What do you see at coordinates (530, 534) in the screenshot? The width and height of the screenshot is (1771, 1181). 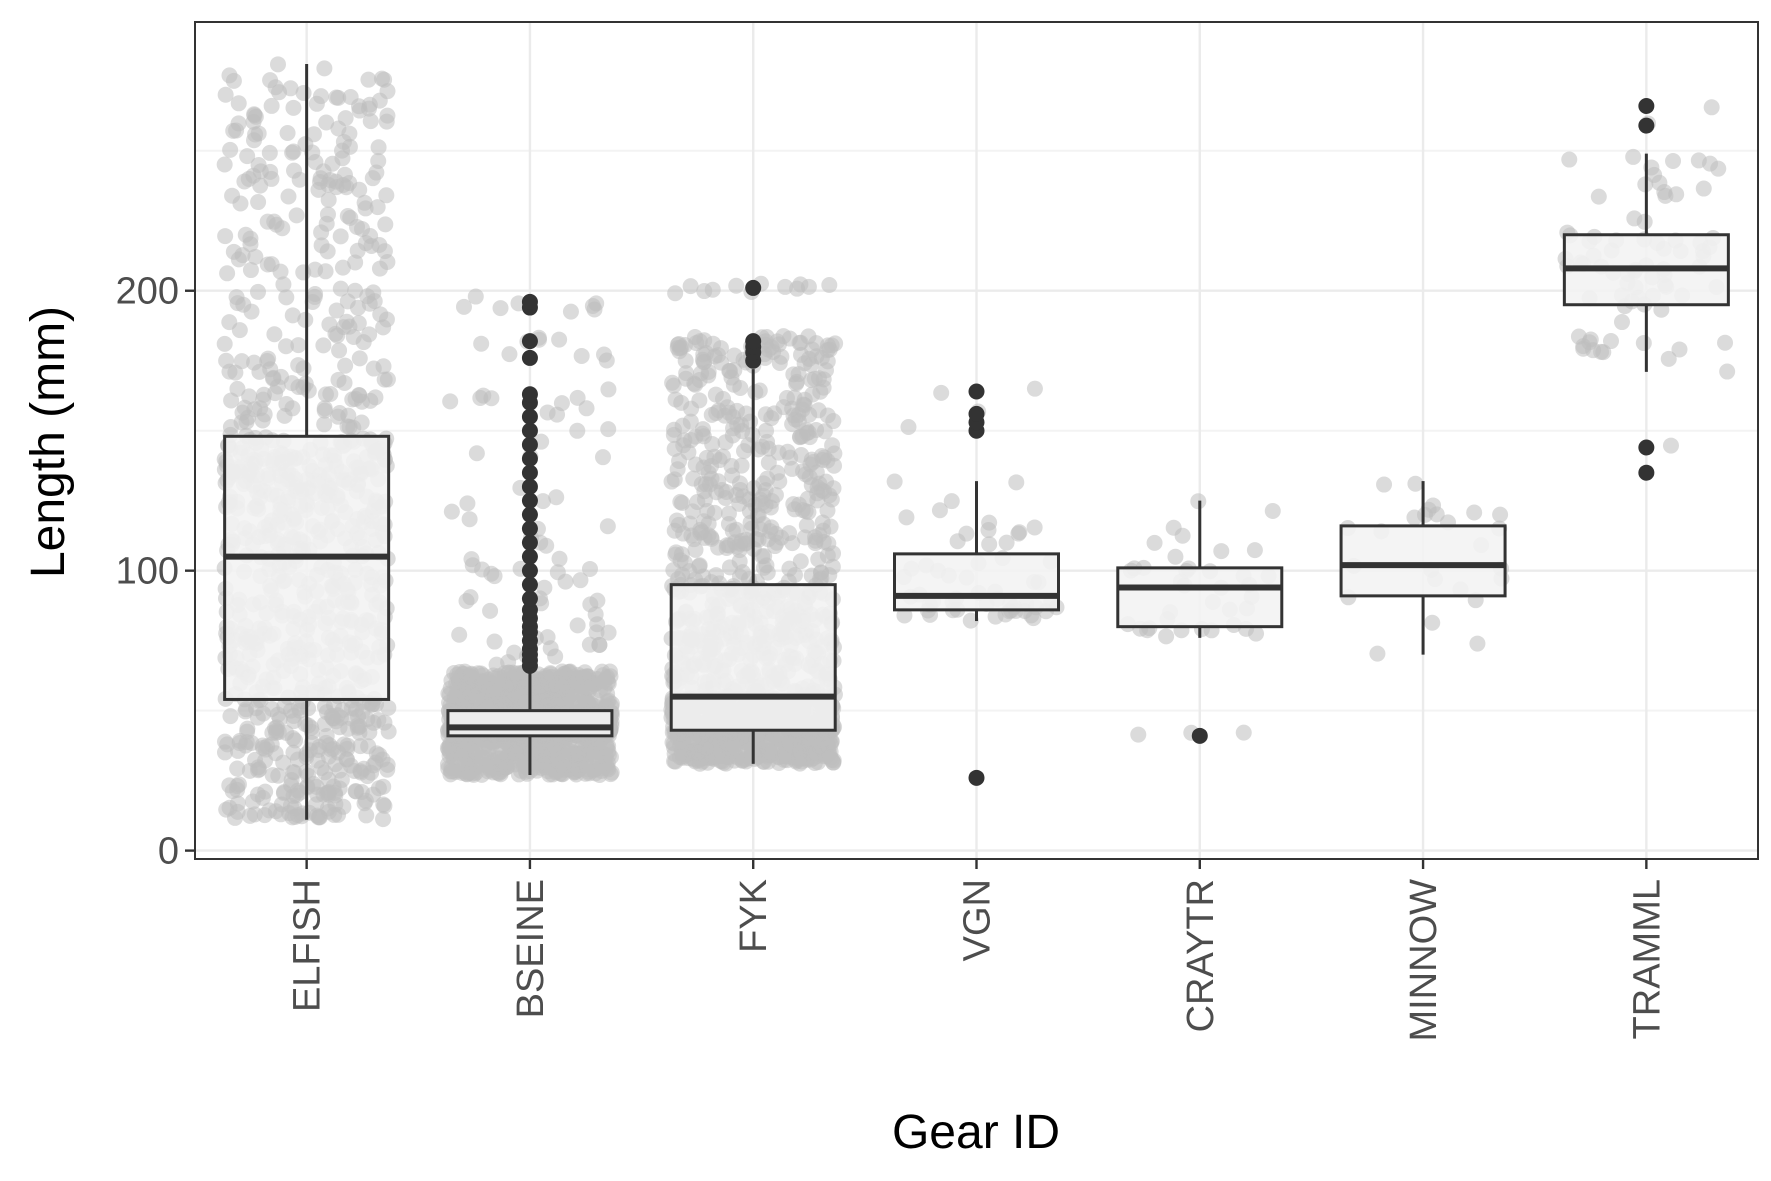 I see `box-bseine` at bounding box center [530, 534].